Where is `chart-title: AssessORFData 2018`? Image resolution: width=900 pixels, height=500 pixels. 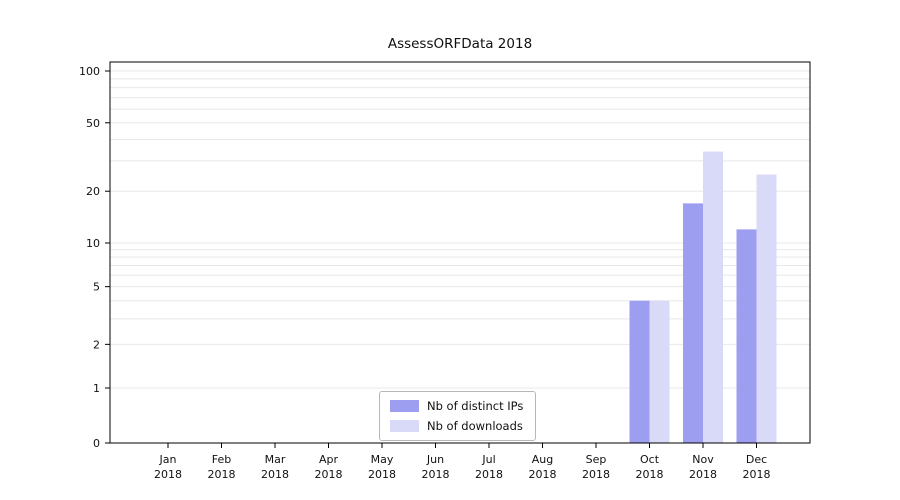 chart-title: AssessORFData 2018 is located at coordinates (460, 44).